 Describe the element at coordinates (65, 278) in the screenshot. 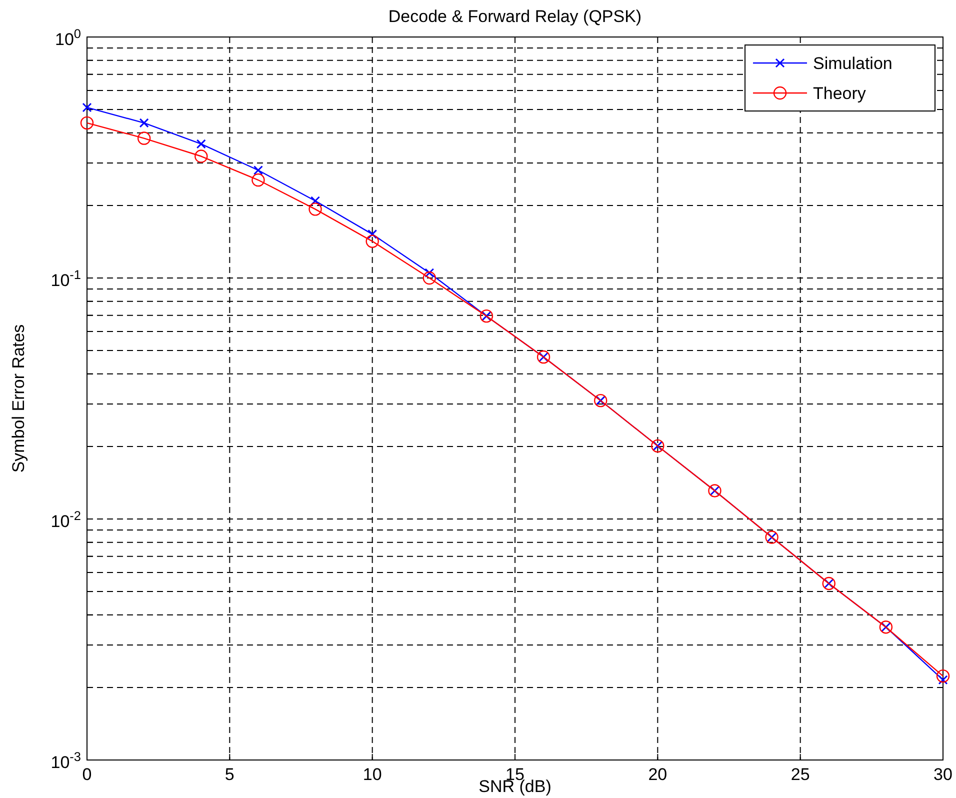

I see `y-tick-label: 10$^{-1}$` at that location.